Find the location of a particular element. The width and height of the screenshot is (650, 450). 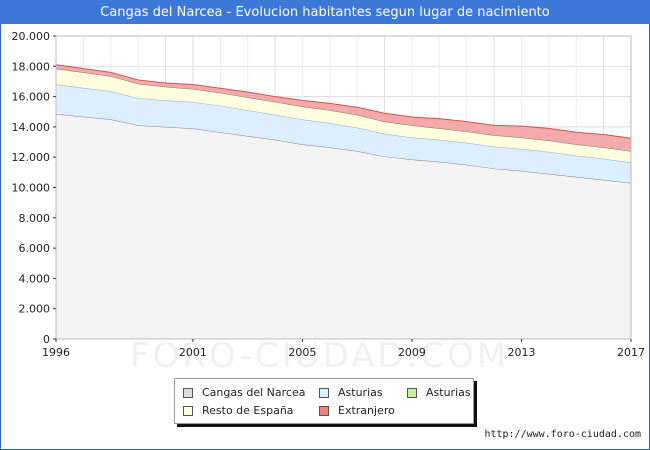

legend-item-extranjero: Extranjero is located at coordinates (357, 410).